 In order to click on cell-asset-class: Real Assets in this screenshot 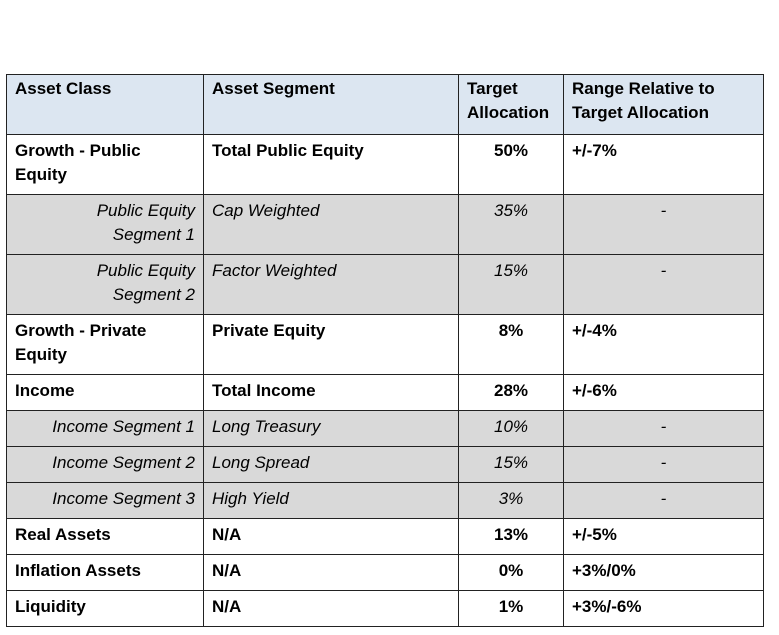, I will do `click(105, 536)`.